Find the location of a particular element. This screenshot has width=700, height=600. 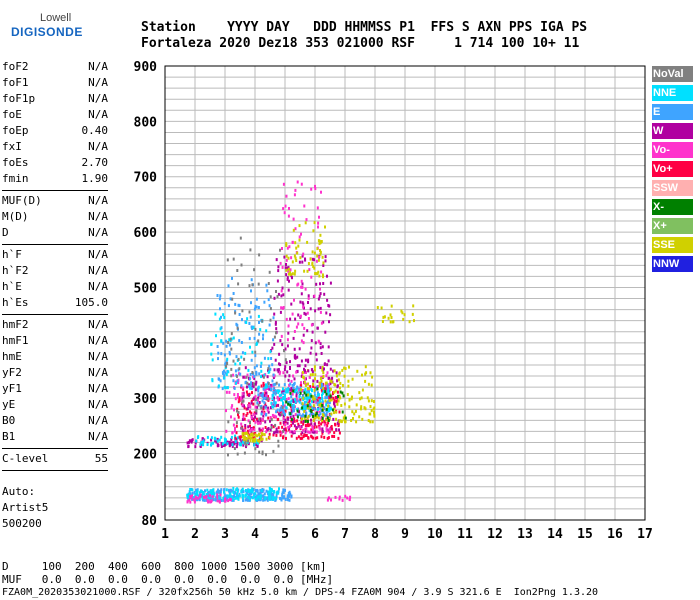

param-row-clevel: C-level 55 is located at coordinates (55, 460).